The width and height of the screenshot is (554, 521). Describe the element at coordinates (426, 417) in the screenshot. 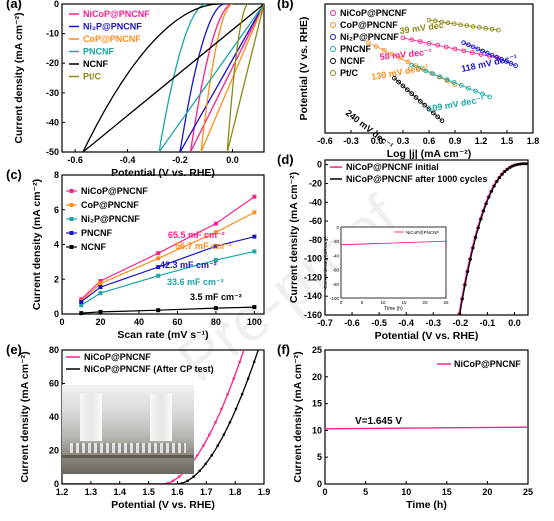

I see `plot-frame` at that location.